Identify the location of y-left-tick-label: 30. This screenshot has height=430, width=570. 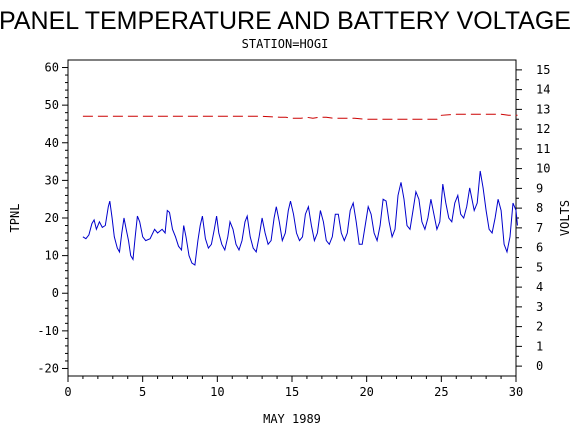
(52, 180).